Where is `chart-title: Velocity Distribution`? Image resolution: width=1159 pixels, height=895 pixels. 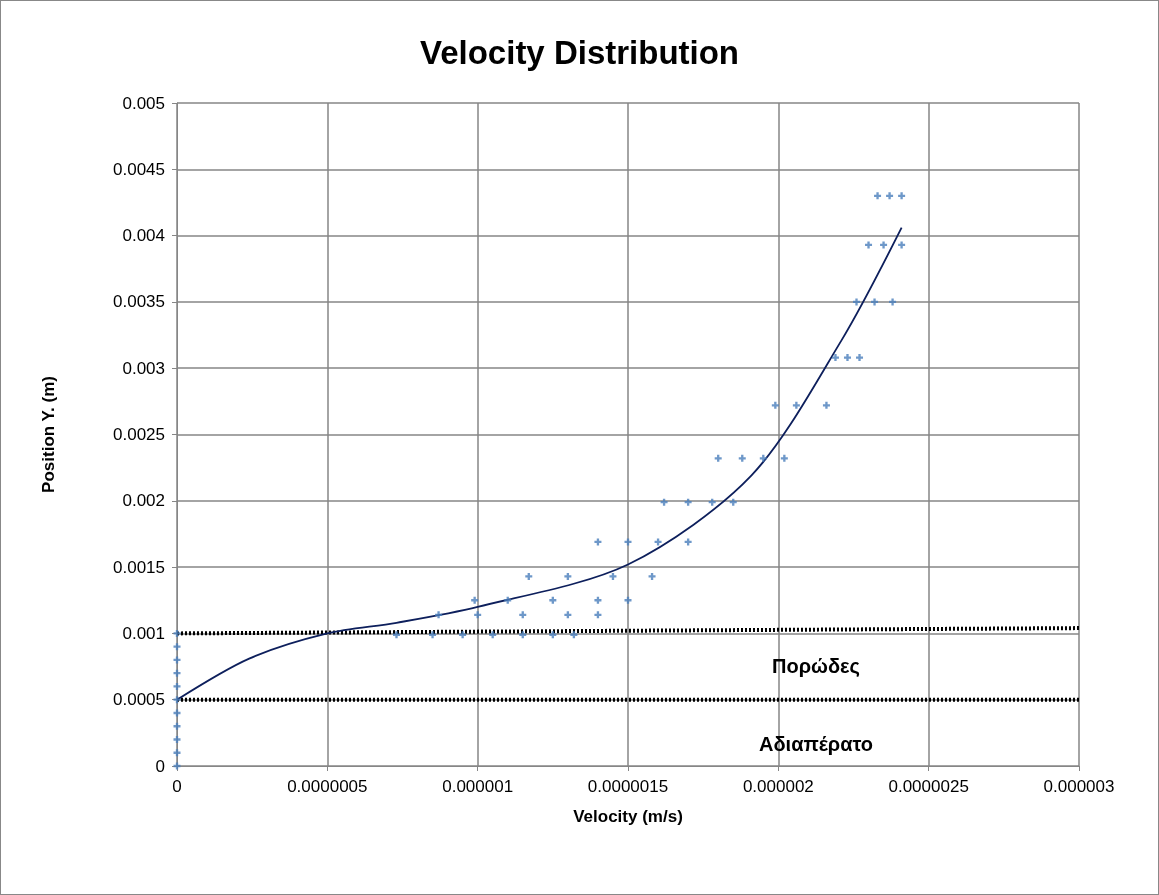
chart-title: Velocity Distribution is located at coordinates (579, 52).